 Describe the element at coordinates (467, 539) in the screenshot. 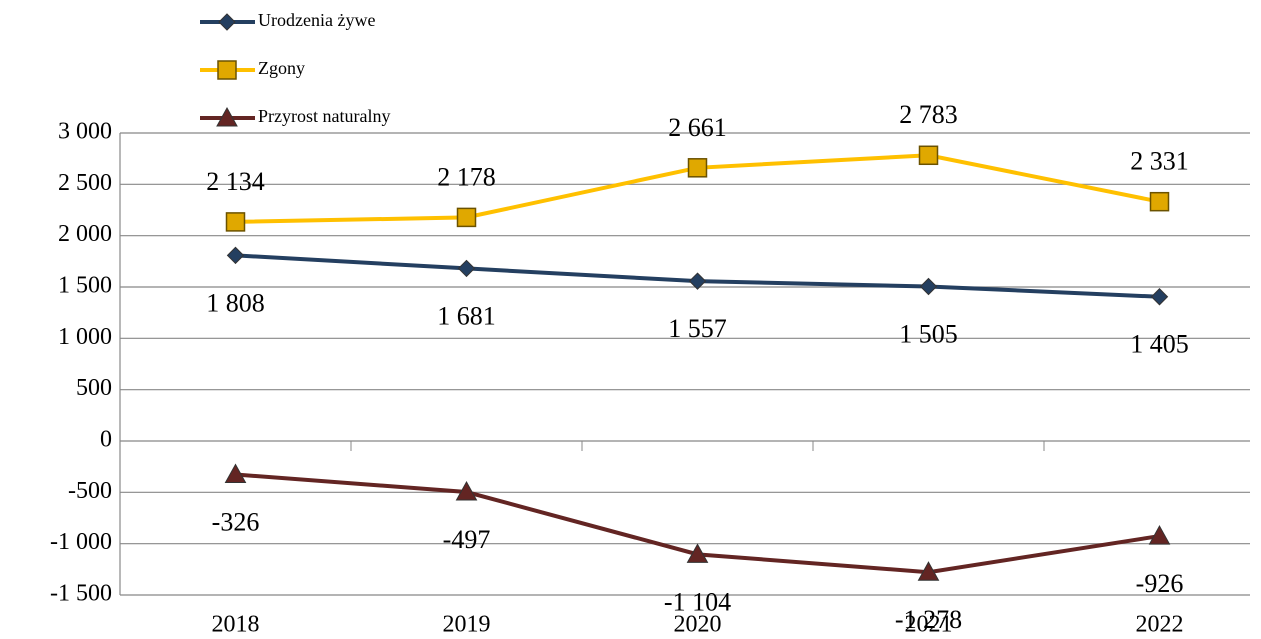

I see `data-label: -497` at that location.